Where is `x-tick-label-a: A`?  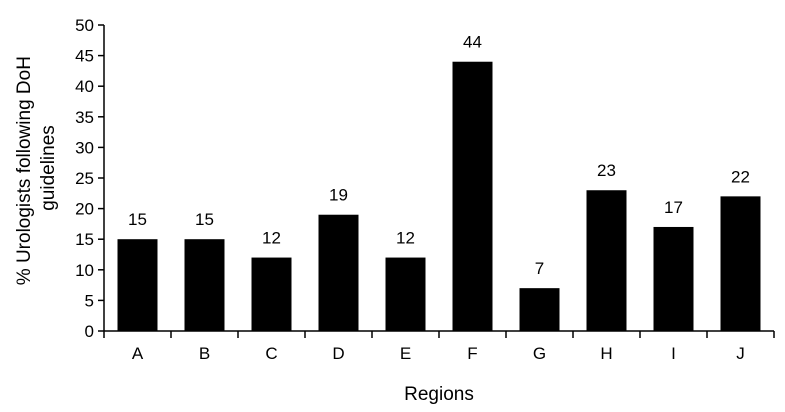
x-tick-label-a: A is located at coordinates (138, 353).